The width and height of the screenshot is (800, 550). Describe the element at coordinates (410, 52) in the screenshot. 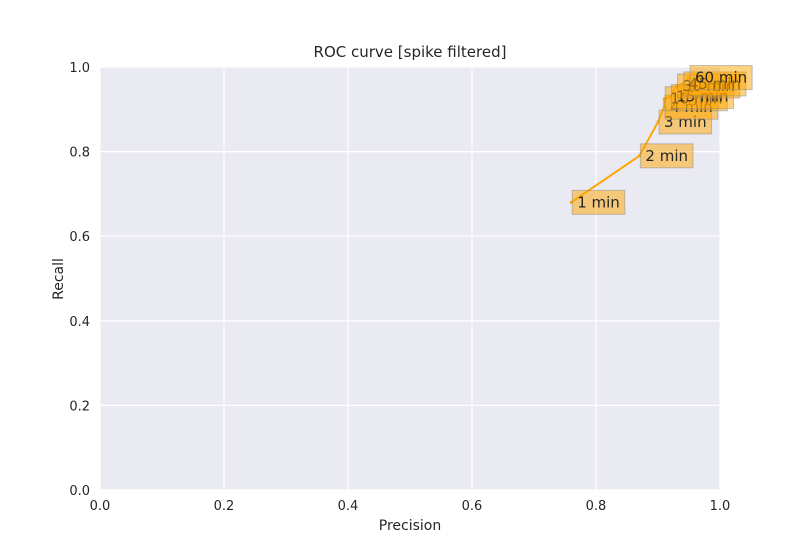

I see `chart-title: ROC curve [spike filtered]` at that location.